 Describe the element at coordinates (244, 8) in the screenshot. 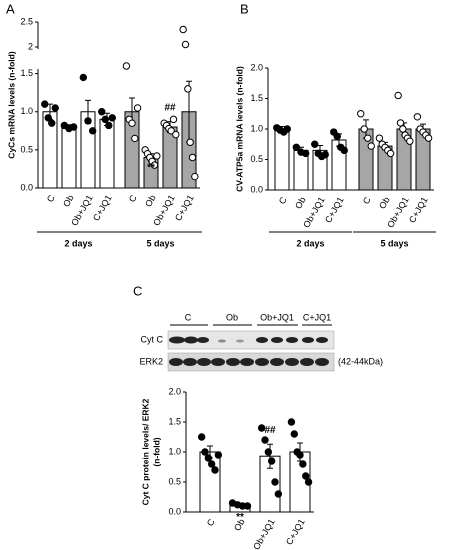

I see `panel-letter: B` at that location.